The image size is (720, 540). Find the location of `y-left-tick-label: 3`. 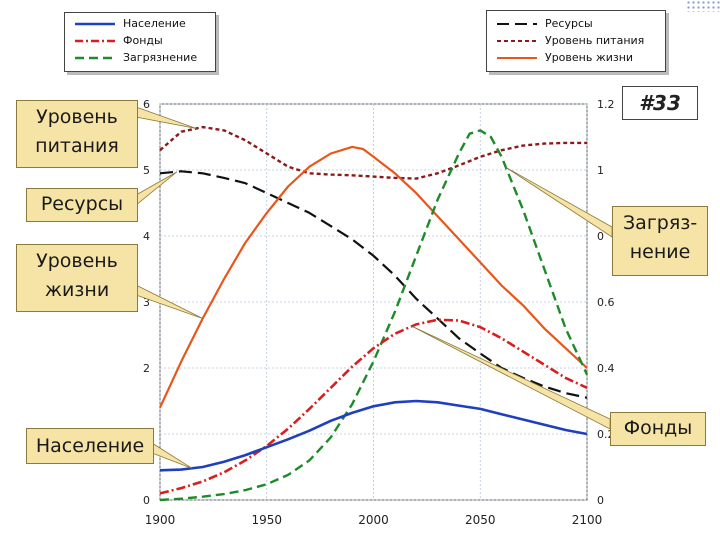

y-left-tick-label: 3 is located at coordinates (146, 302).